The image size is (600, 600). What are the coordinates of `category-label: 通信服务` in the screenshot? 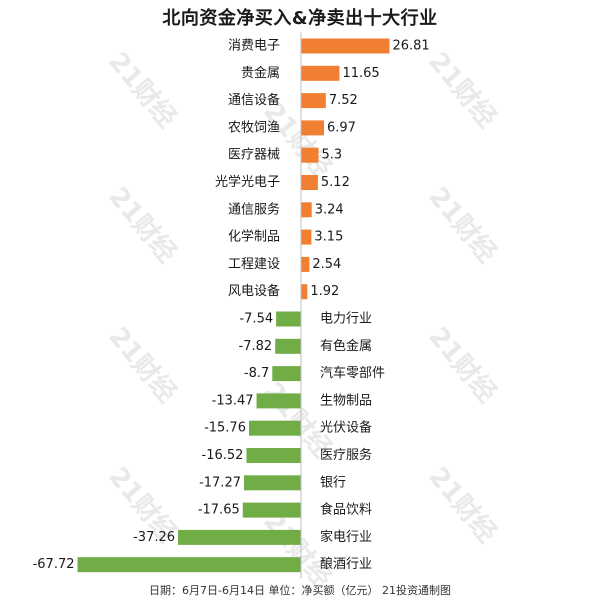 It's located at (254, 209).